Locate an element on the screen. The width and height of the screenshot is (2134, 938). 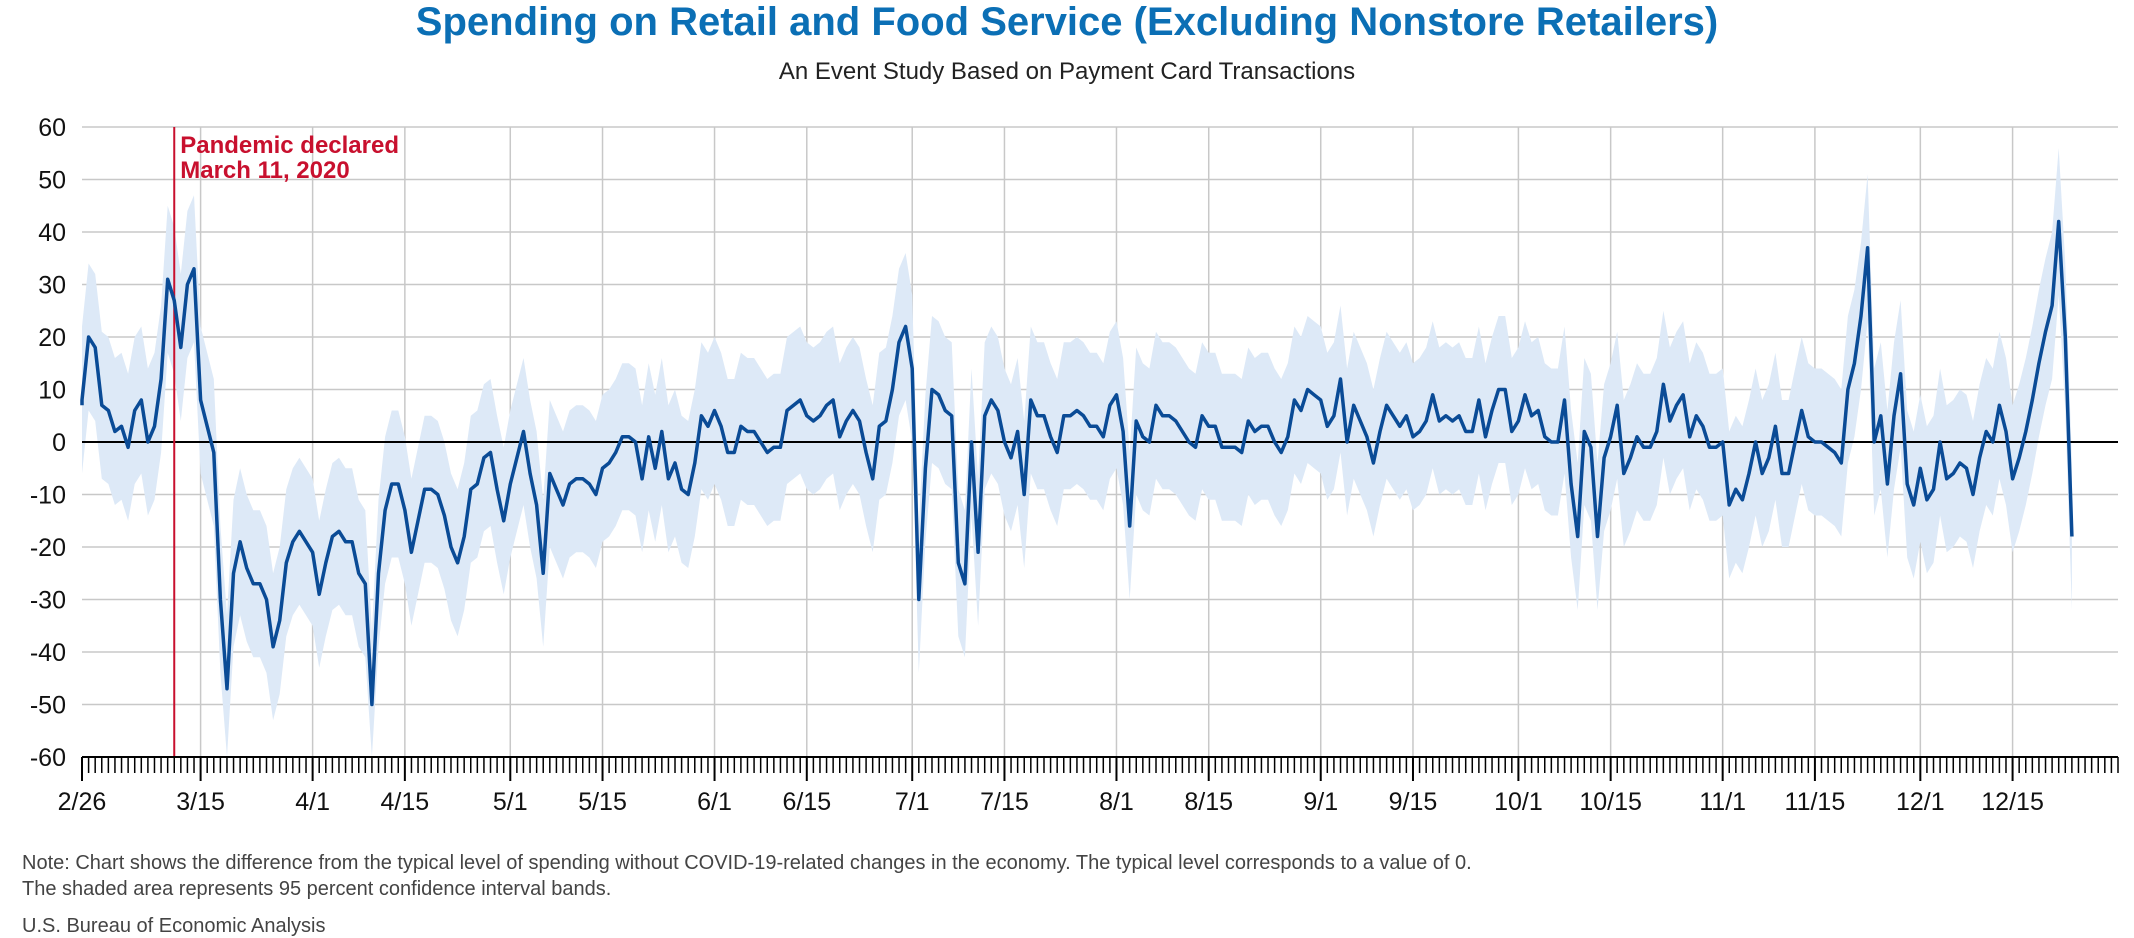
annotation-line-1: Pandemic declared is located at coordinates (289, 145).